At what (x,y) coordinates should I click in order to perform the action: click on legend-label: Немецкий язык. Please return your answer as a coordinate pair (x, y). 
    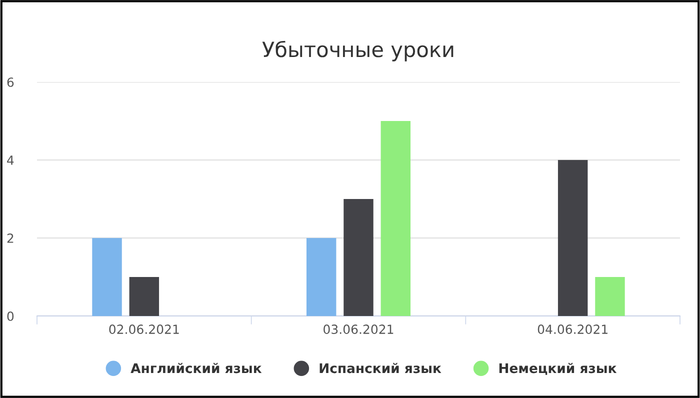
    Looking at the image, I should click on (558, 368).